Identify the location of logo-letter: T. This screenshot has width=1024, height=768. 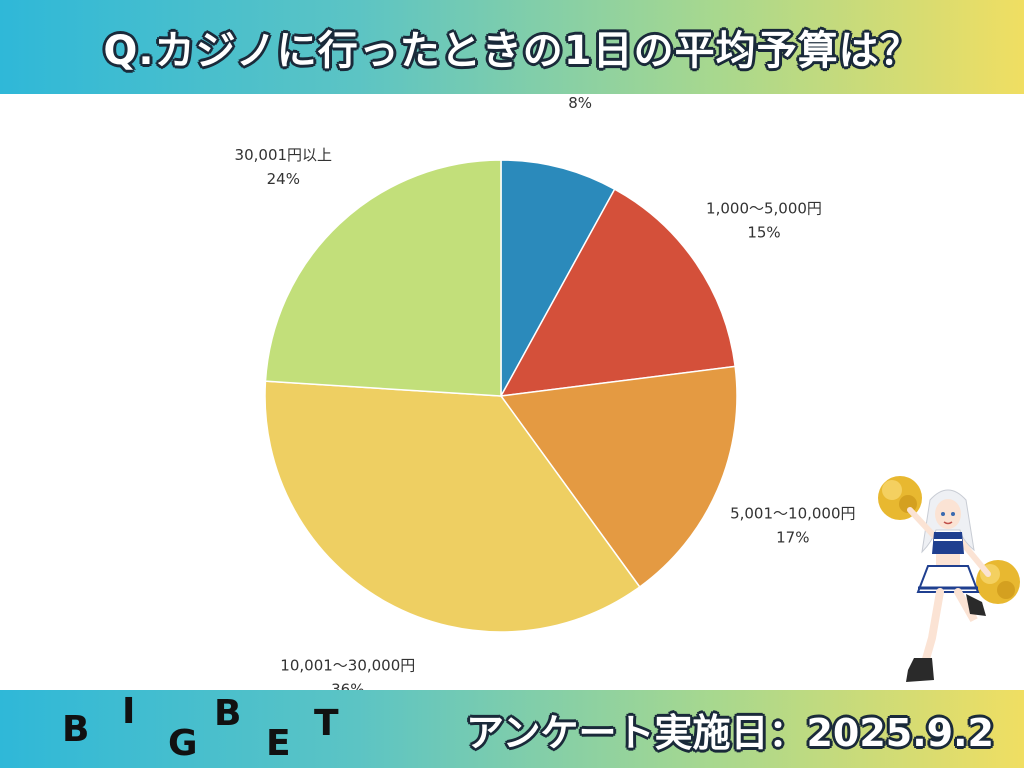
(326, 723).